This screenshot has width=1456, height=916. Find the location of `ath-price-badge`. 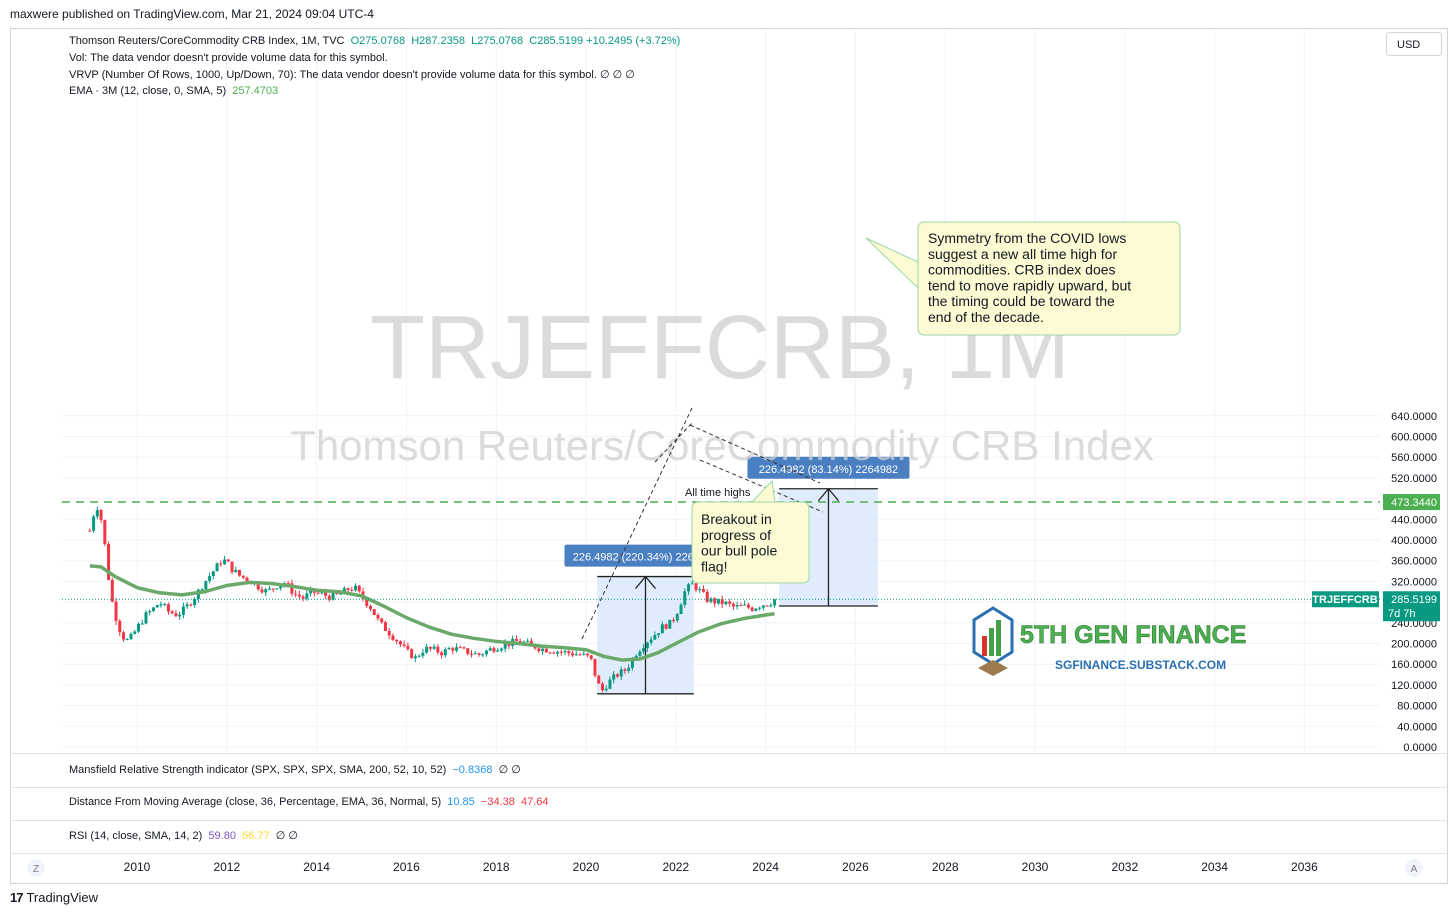

ath-price-badge is located at coordinates (1411, 502).